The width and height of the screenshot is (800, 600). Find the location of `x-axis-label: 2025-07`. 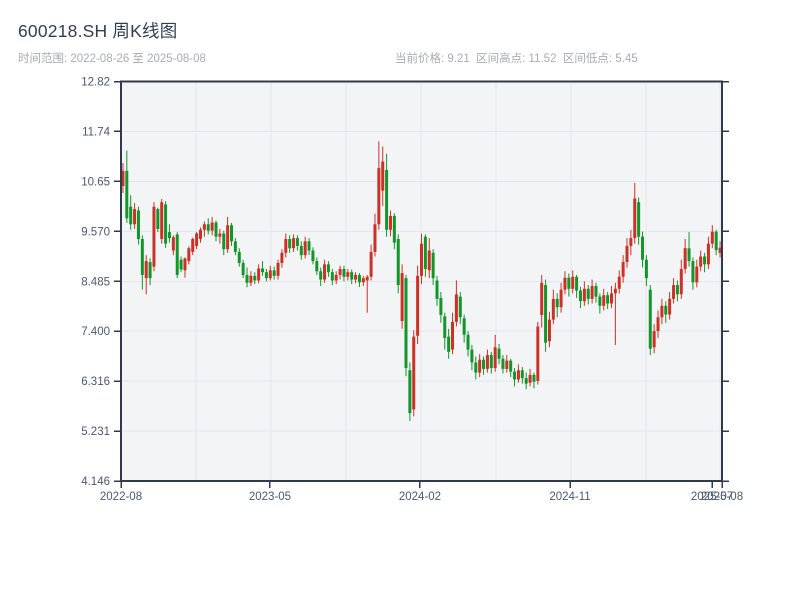

x-axis-label: 2025-07 is located at coordinates (712, 497).